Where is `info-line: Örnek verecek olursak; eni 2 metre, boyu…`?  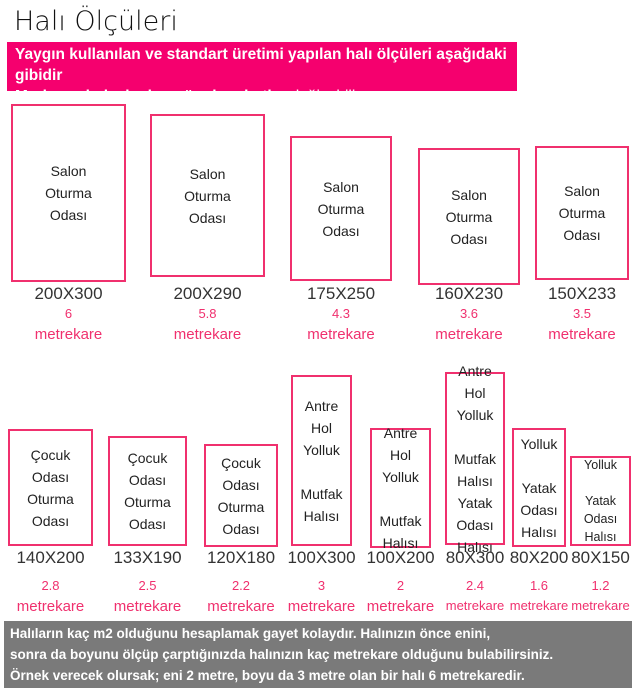
info-line: Örnek verecek olursak; eni 2 metre, boyu… is located at coordinates (267, 675).